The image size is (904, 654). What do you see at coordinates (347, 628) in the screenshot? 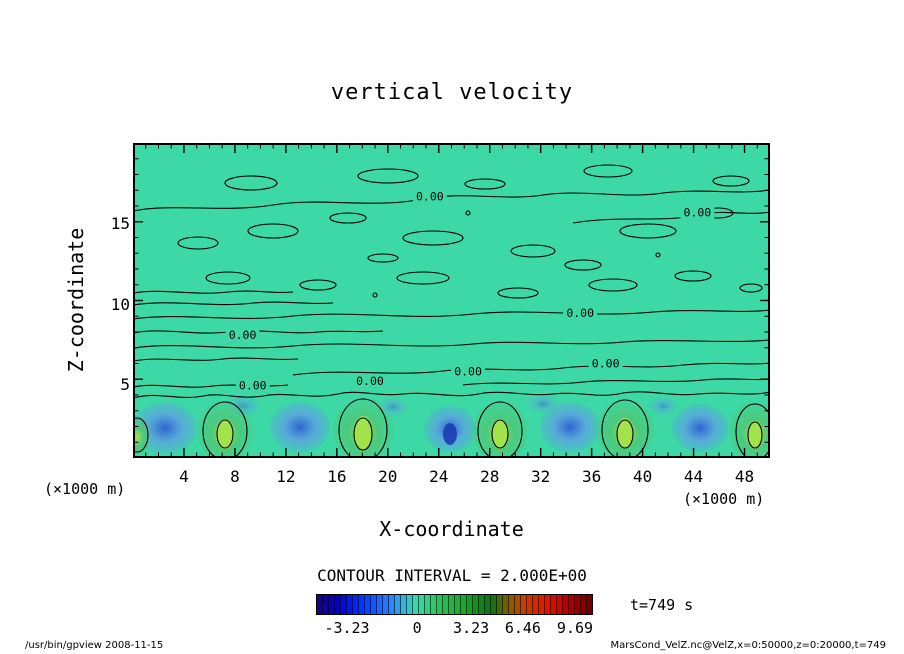
I see `colorbar-tick-label: -3.23` at bounding box center [347, 628].